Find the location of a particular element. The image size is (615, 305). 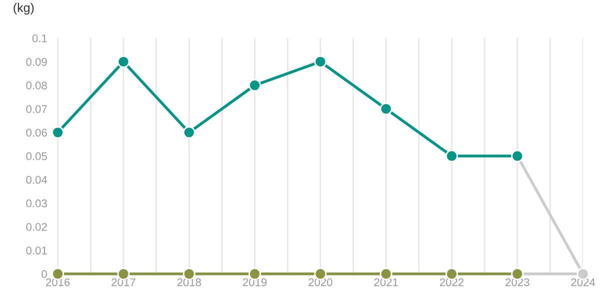

y-tick-label: 0.03 is located at coordinates (36, 203).